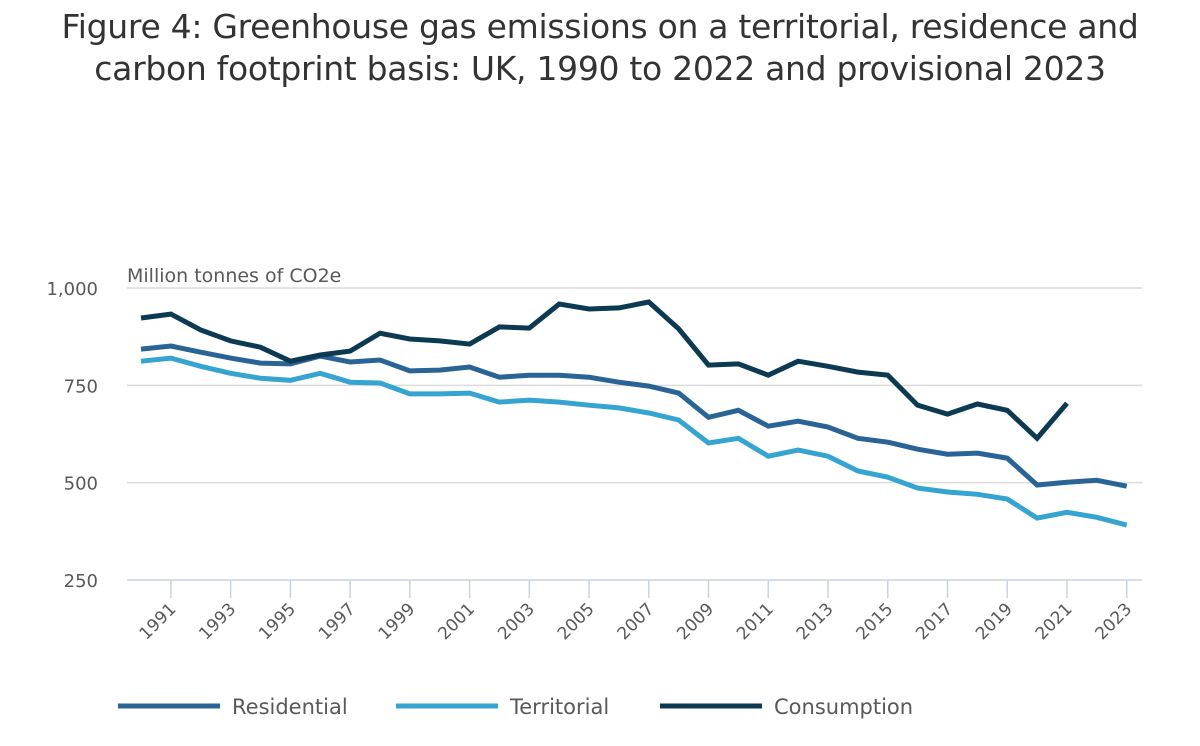  I want to click on y-axis-unit-label: Million tonnes of CO2e, so click(234, 276).